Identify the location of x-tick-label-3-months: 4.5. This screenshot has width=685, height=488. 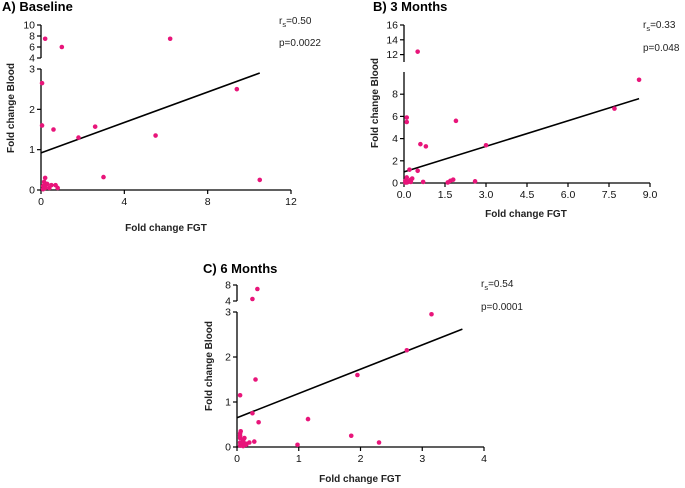
(527, 195).